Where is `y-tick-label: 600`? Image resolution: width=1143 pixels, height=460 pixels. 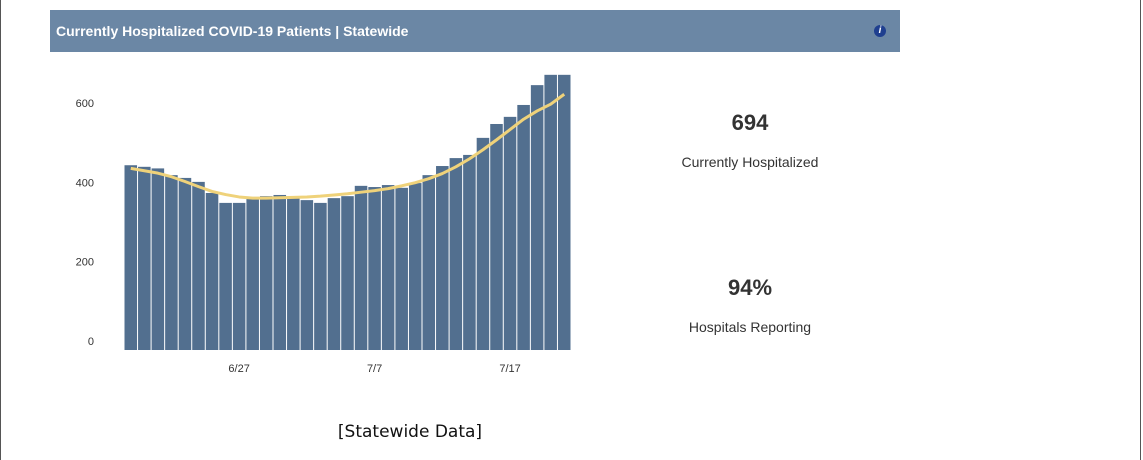
y-tick-label: 600 is located at coordinates (85, 104).